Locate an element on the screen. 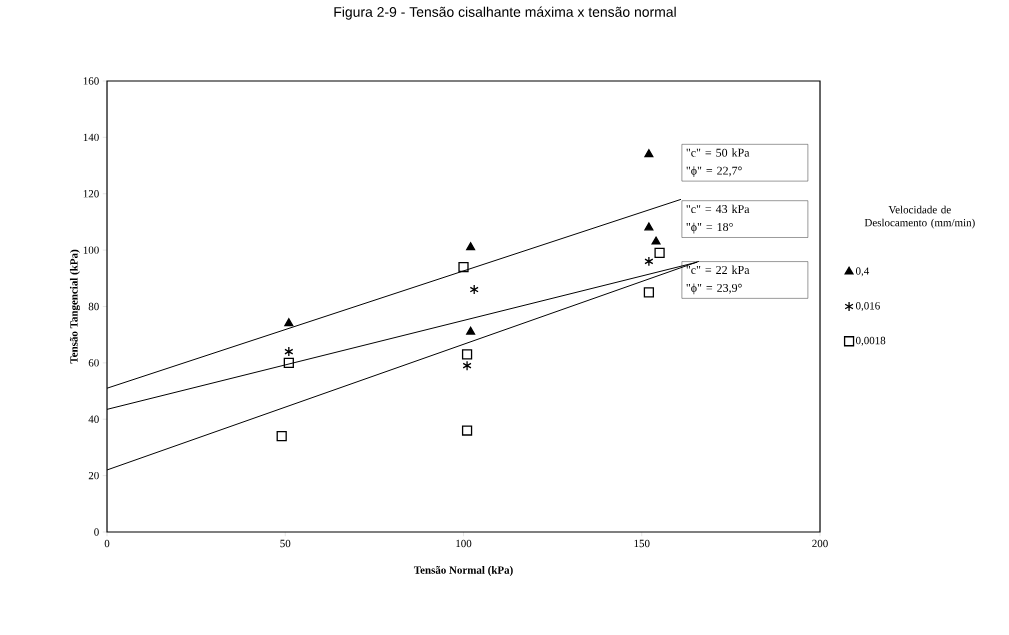 This screenshot has width=1009, height=635. legend-label: 0,016 is located at coordinates (867, 307).